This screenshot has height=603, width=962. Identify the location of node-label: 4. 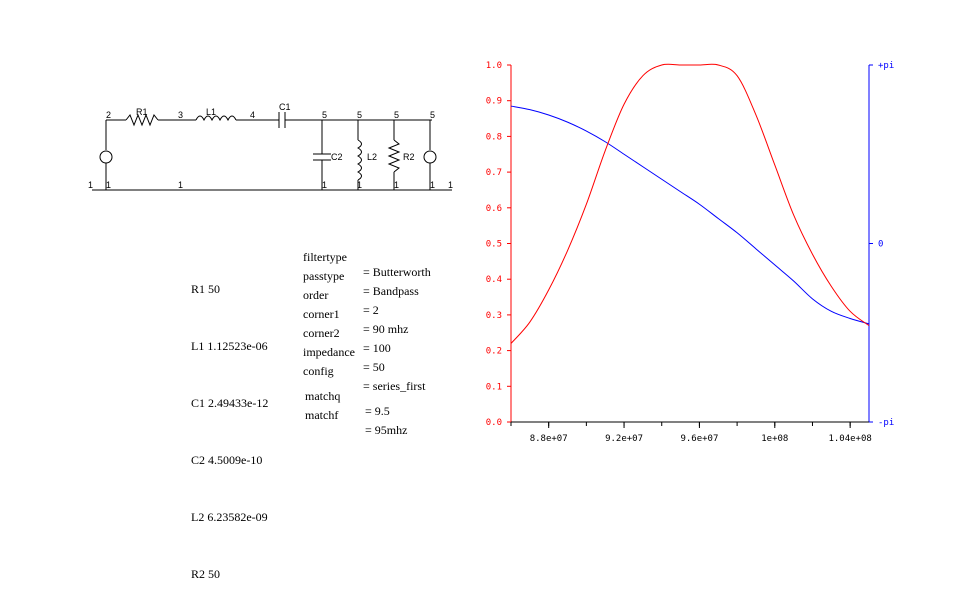
(252, 115).